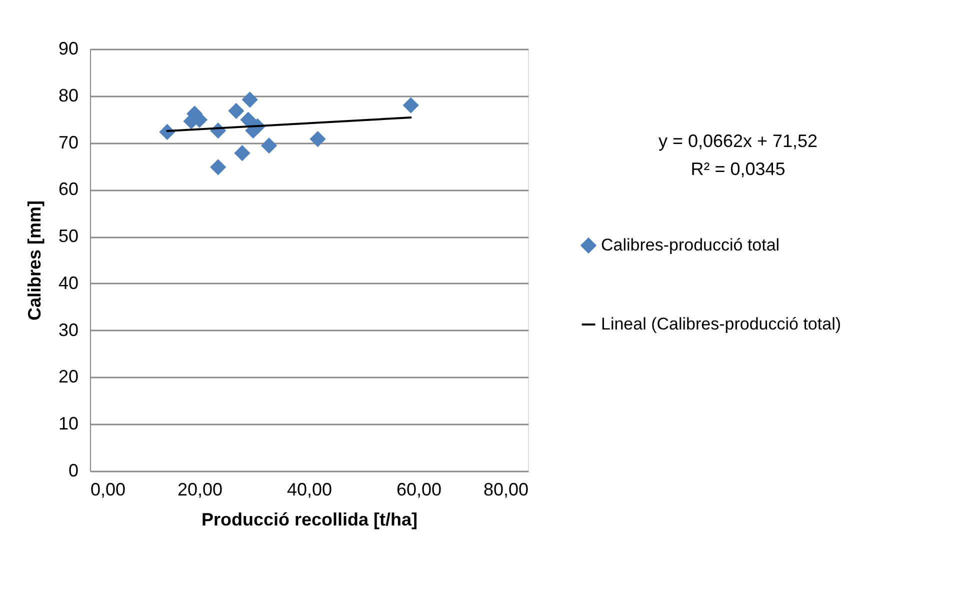 This screenshot has width=971, height=589. Describe the element at coordinates (721, 324) in the screenshot. I see `legend-label: Lineal (Calibres-producció total)` at that location.